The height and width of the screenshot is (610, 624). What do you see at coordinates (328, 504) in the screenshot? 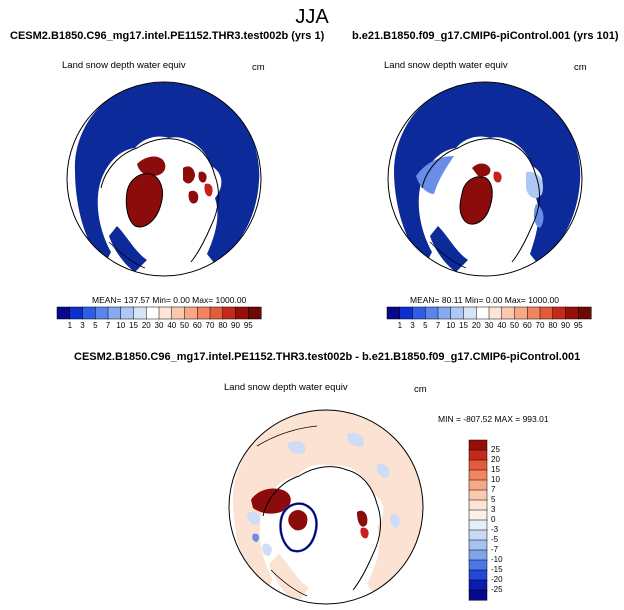
I see `panel-diff-land-background` at bounding box center [328, 504].